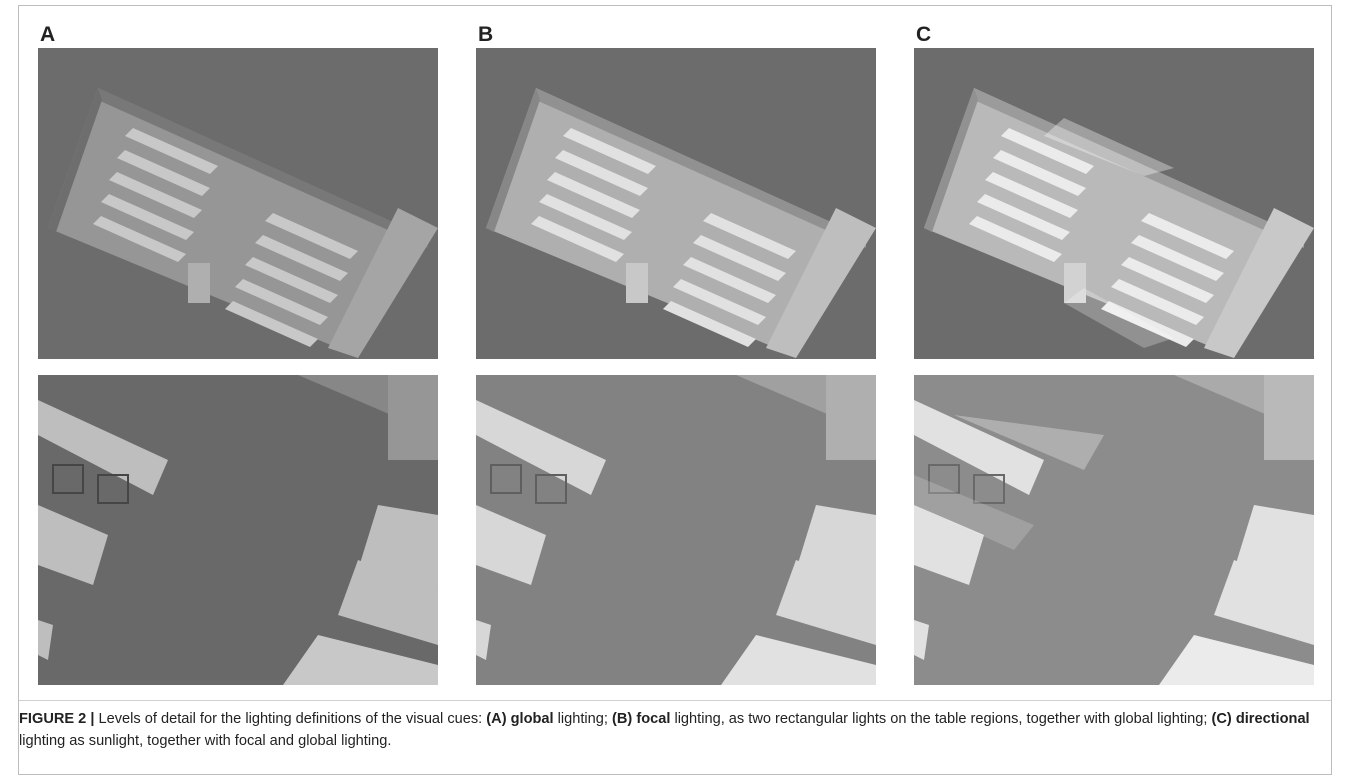 This screenshot has width=1350, height=781. I want to click on caption-bold: (C) directional, so click(1260, 719).